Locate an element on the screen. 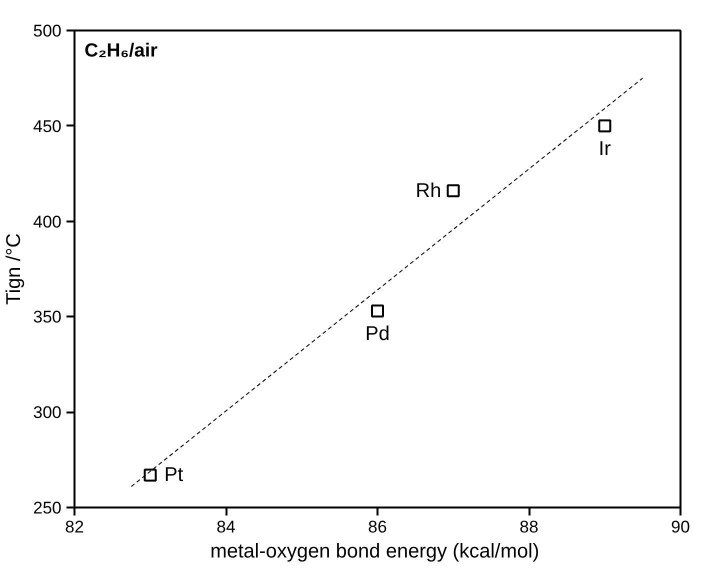 The height and width of the screenshot is (570, 706). y-tick-label: 400 is located at coordinates (47, 222).